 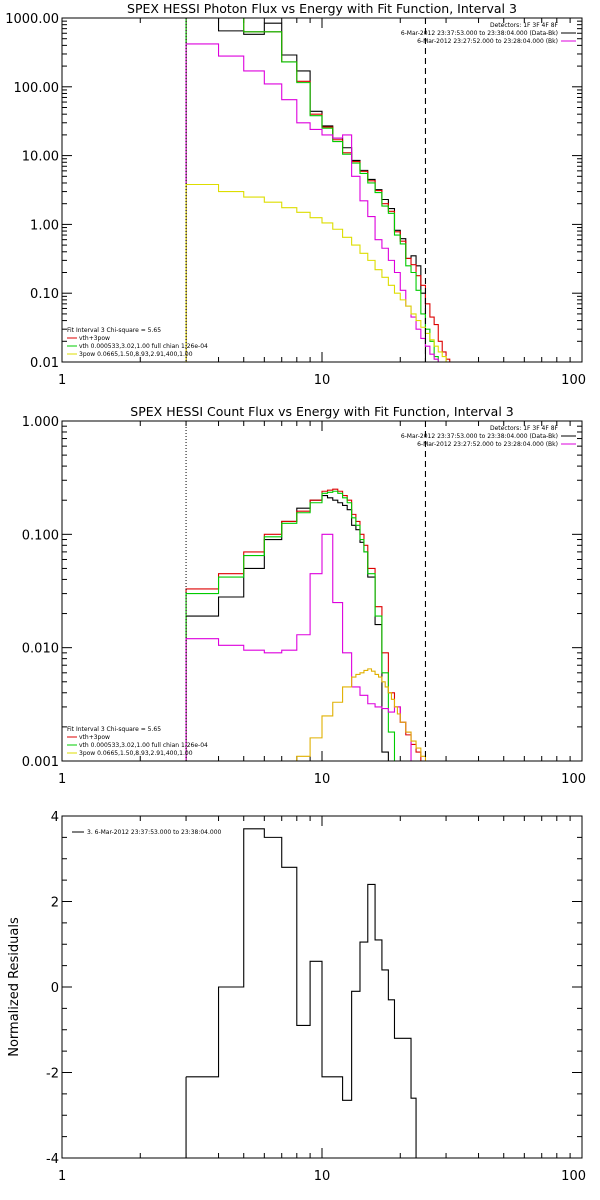 What do you see at coordinates (361, 714) in the screenshot?
I see `series-line-spow_count` at bounding box center [361, 714].